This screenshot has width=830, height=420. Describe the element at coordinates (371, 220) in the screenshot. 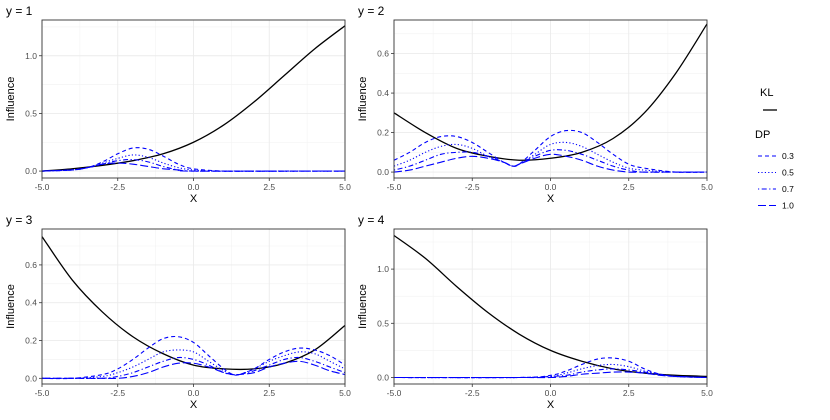

I see `panel-title: y = 4` at that location.